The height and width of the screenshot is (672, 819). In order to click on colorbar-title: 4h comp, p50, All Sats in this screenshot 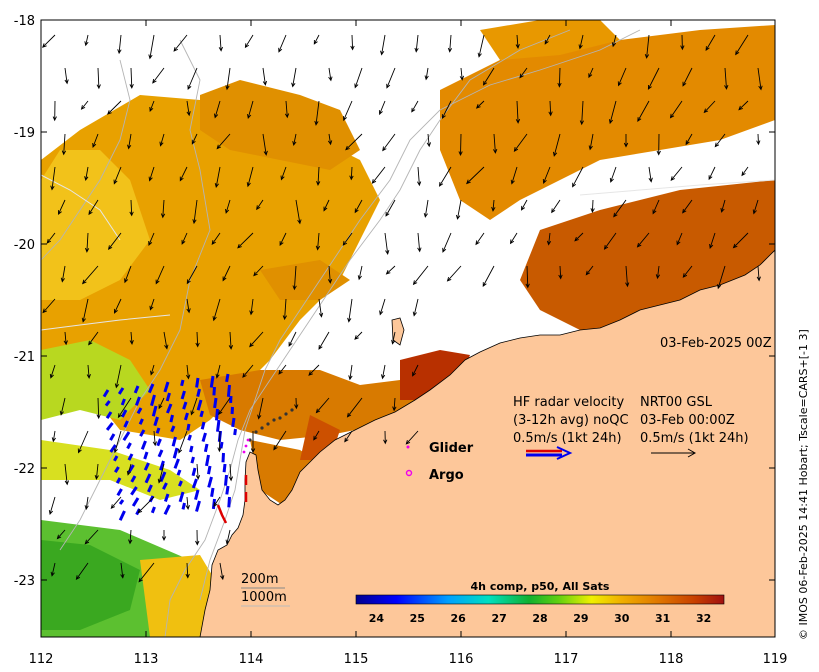, I will do `click(540, 586)`.